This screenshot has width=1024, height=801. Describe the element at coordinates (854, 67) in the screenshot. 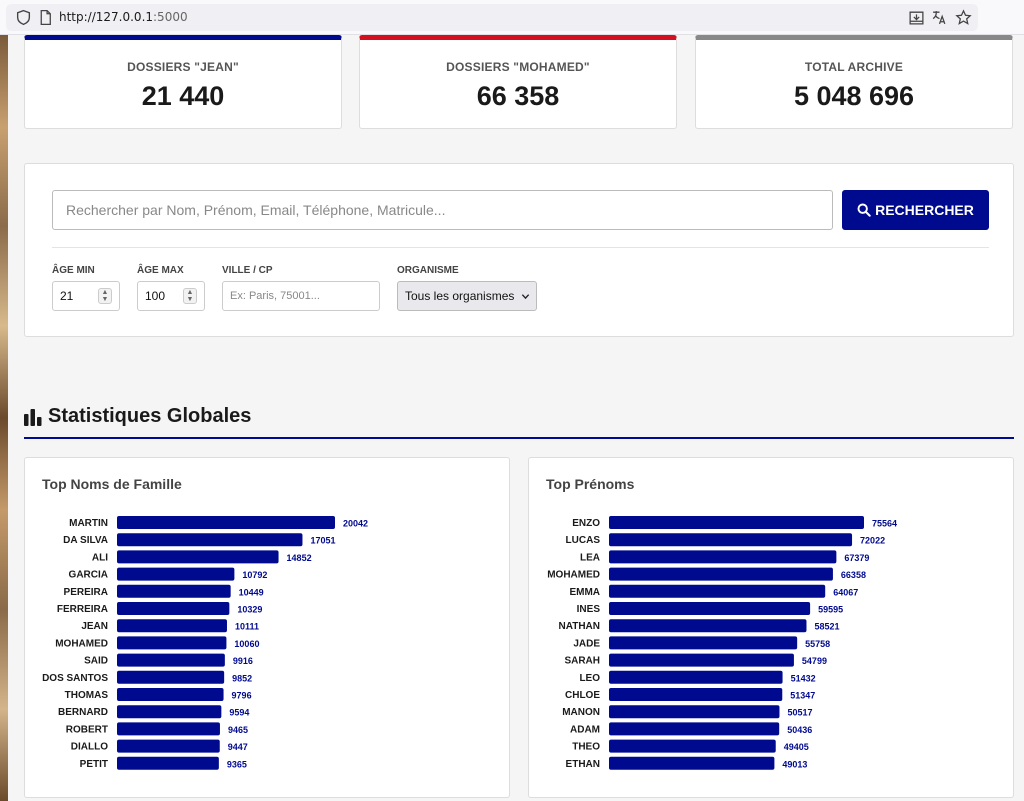

I see `stat-label: TOTAL ARCHIVE` at that location.